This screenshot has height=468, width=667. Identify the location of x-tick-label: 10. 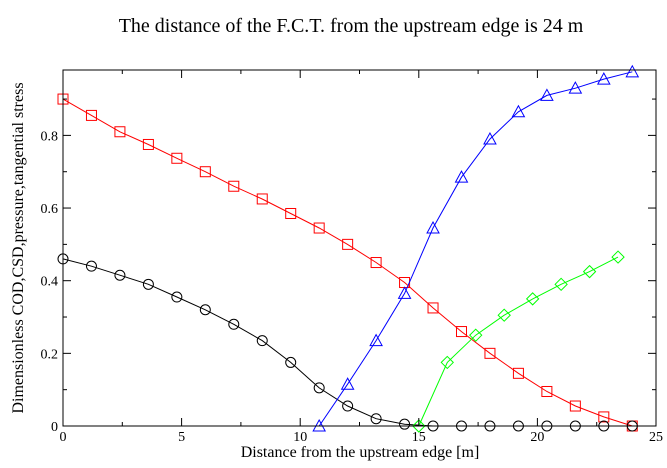
(300, 437).